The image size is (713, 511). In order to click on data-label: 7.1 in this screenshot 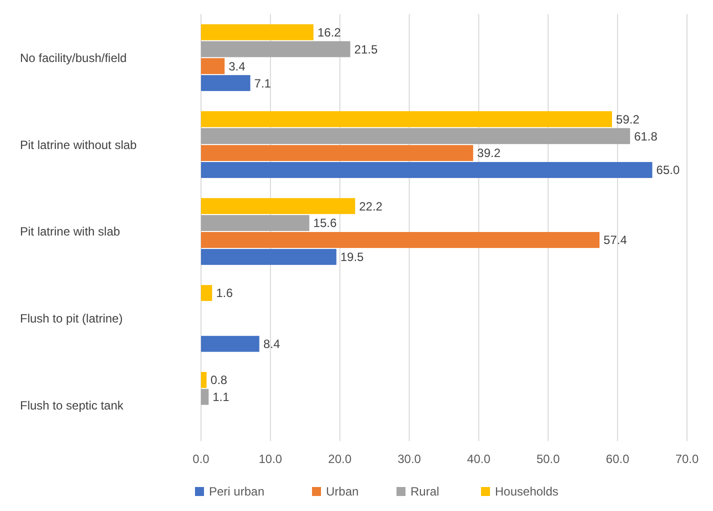, I will do `click(263, 83)`.